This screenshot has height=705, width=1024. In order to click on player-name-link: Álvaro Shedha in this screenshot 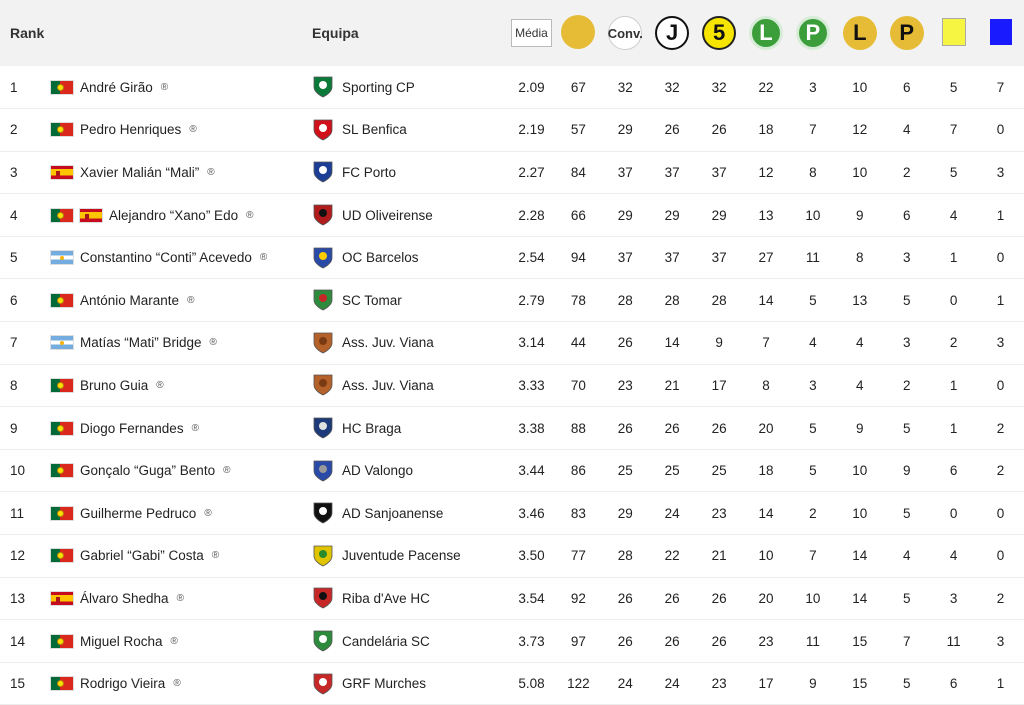, I will do `click(124, 598)`.